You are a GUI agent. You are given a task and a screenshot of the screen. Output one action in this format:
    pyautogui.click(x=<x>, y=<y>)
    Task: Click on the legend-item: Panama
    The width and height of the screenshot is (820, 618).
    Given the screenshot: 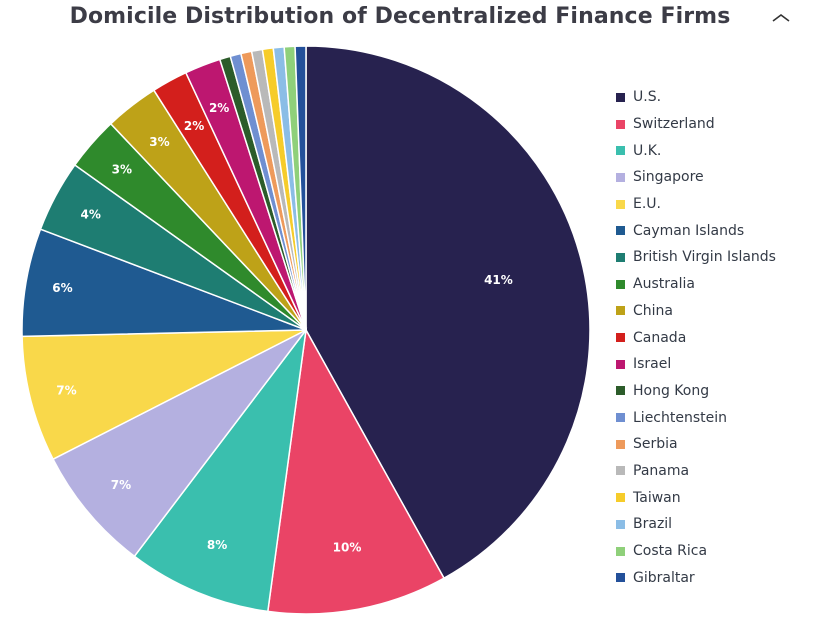 What is the action you would take?
    pyautogui.click(x=696, y=471)
    